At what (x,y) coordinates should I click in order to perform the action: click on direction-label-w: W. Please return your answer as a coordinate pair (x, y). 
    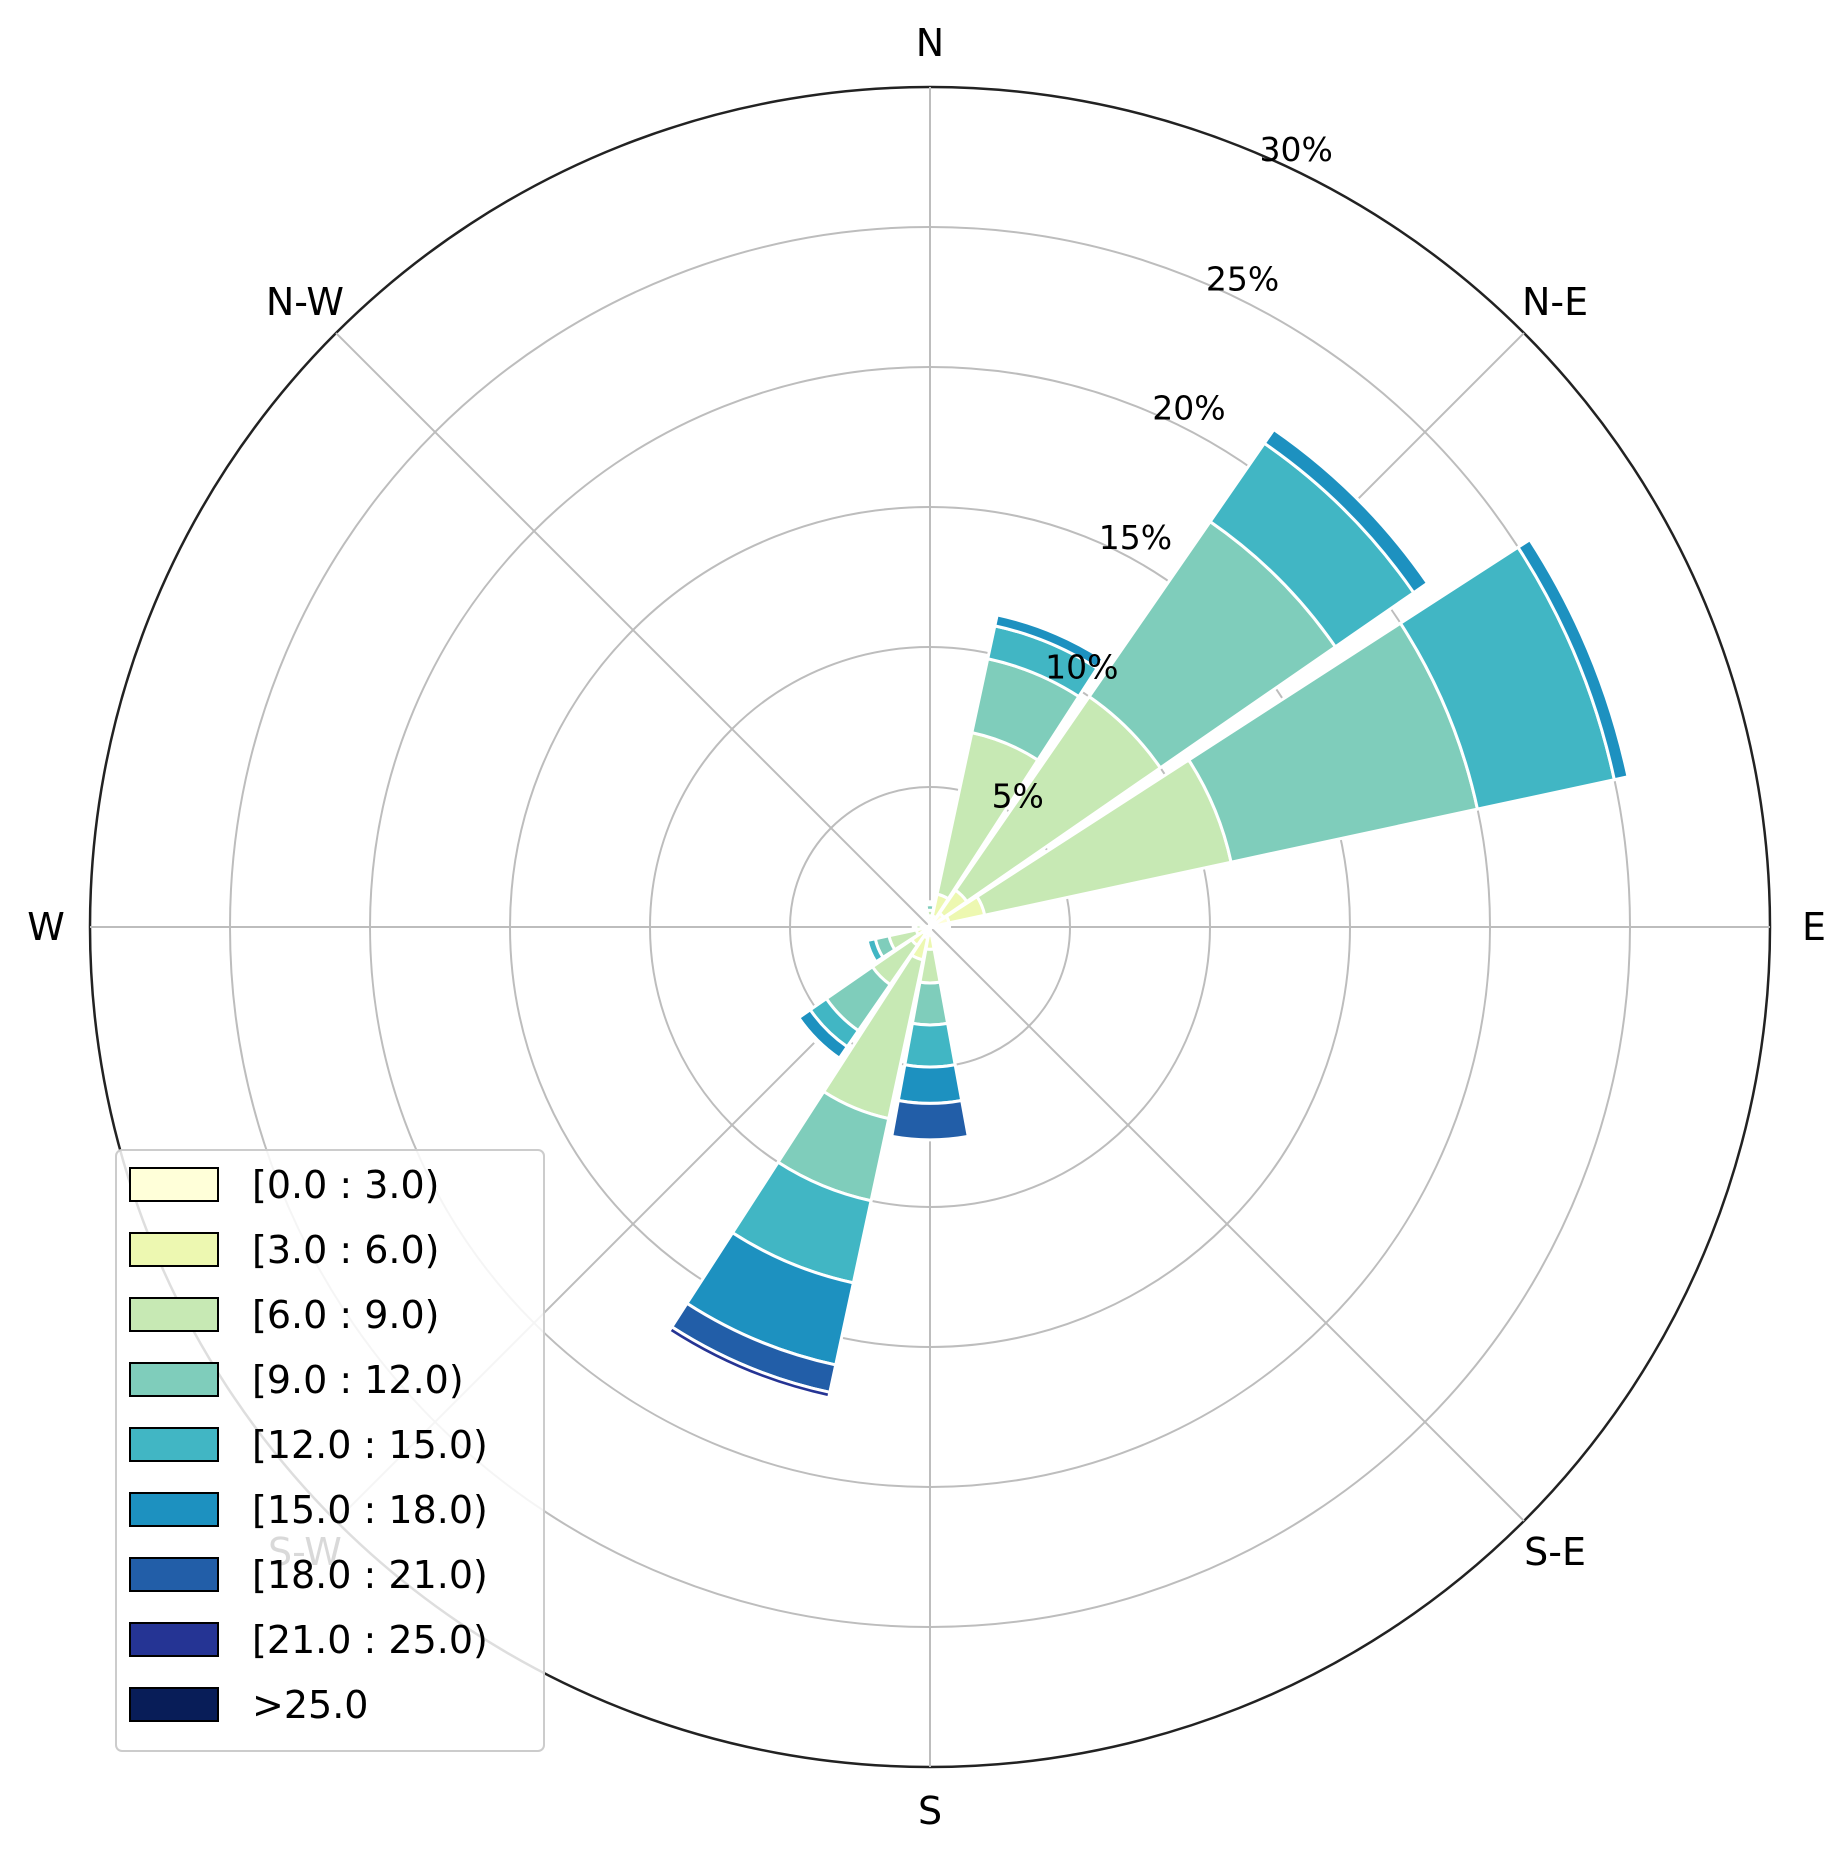
    Looking at the image, I should click on (46, 927).